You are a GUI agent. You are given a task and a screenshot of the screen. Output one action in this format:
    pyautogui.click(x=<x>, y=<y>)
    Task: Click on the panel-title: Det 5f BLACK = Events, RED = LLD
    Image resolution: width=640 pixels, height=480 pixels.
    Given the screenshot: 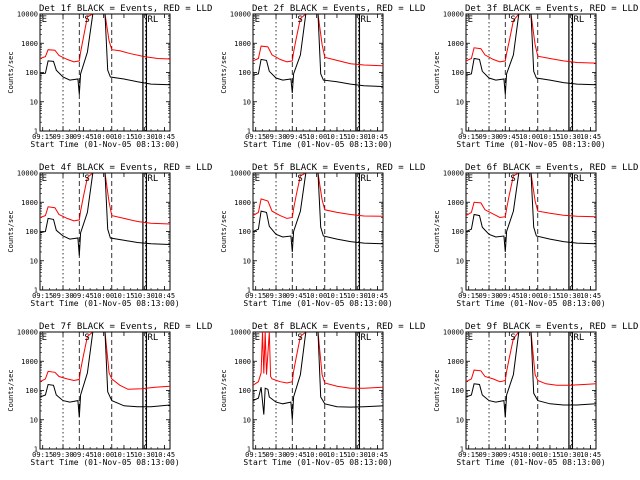 What is the action you would take?
    pyautogui.click(x=338, y=168)
    